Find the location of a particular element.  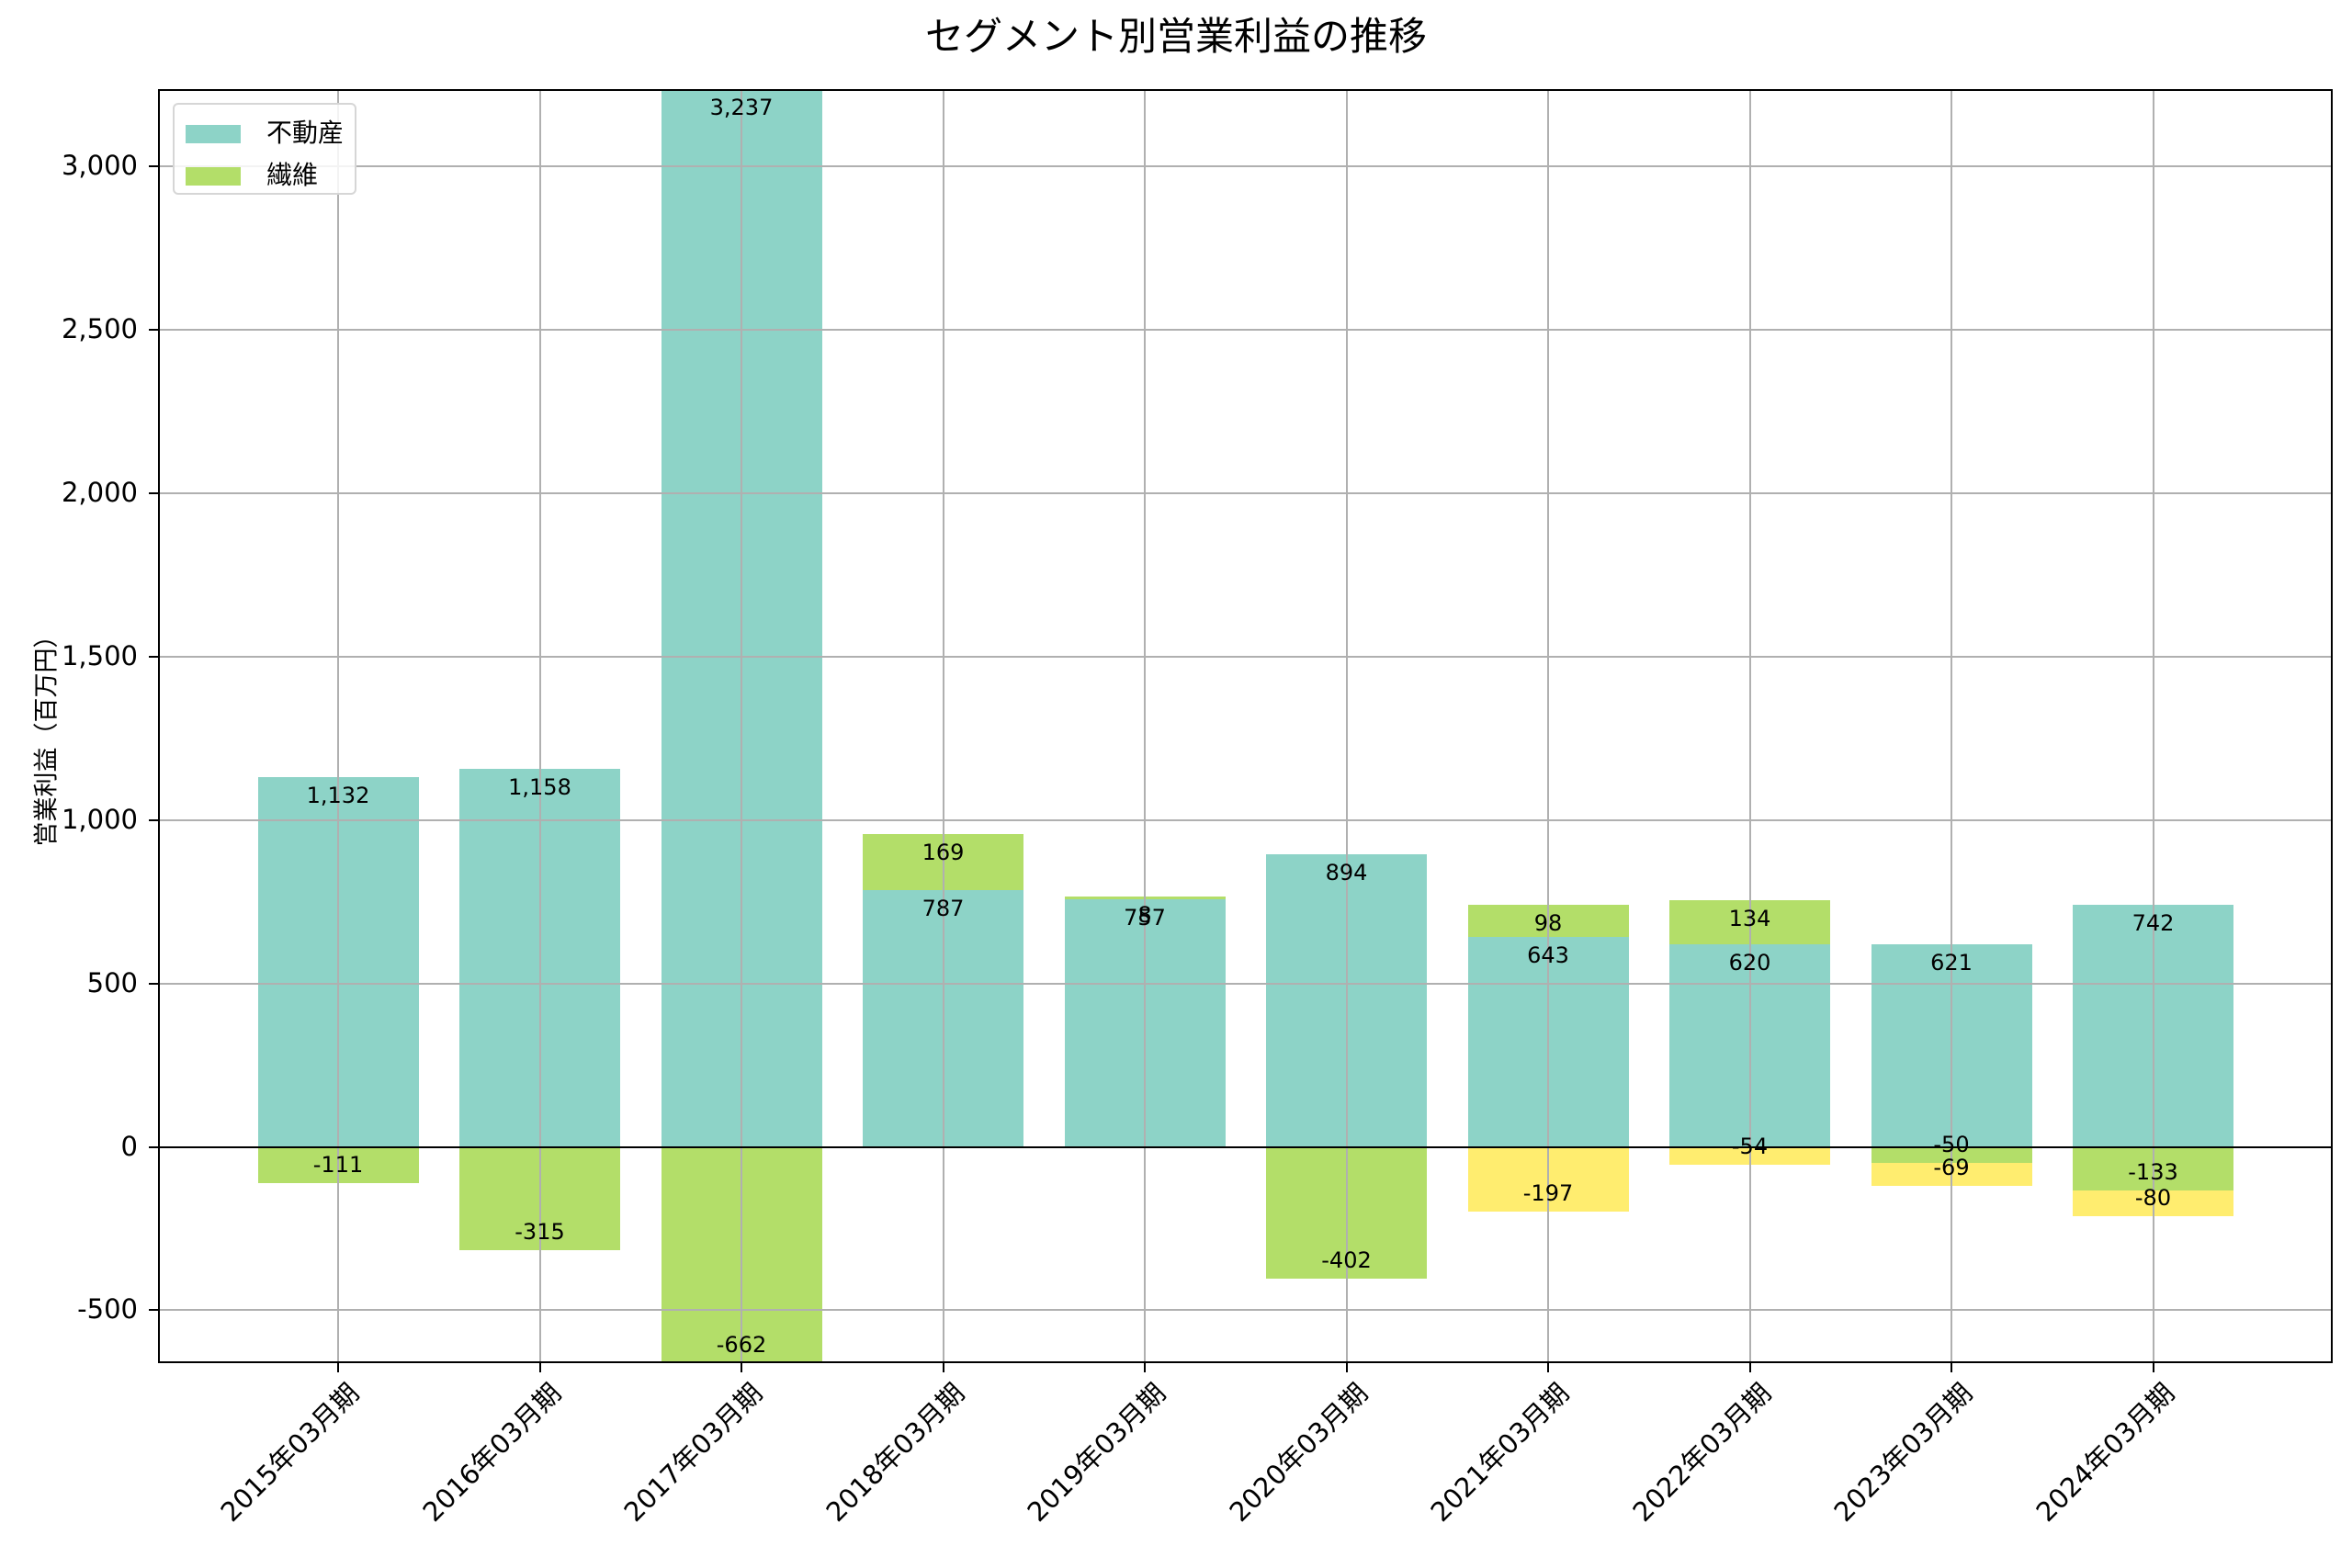

chart-title: セグメント別営業利益の推移 is located at coordinates (1175, 36).